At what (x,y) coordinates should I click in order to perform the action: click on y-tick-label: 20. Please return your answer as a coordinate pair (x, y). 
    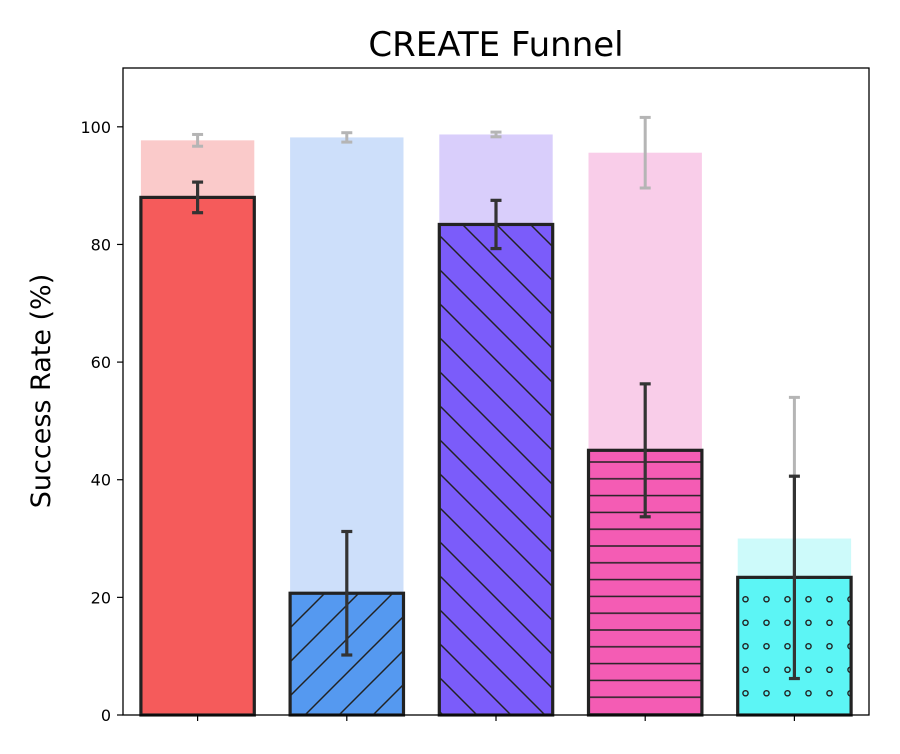
    Looking at the image, I should click on (101, 597).